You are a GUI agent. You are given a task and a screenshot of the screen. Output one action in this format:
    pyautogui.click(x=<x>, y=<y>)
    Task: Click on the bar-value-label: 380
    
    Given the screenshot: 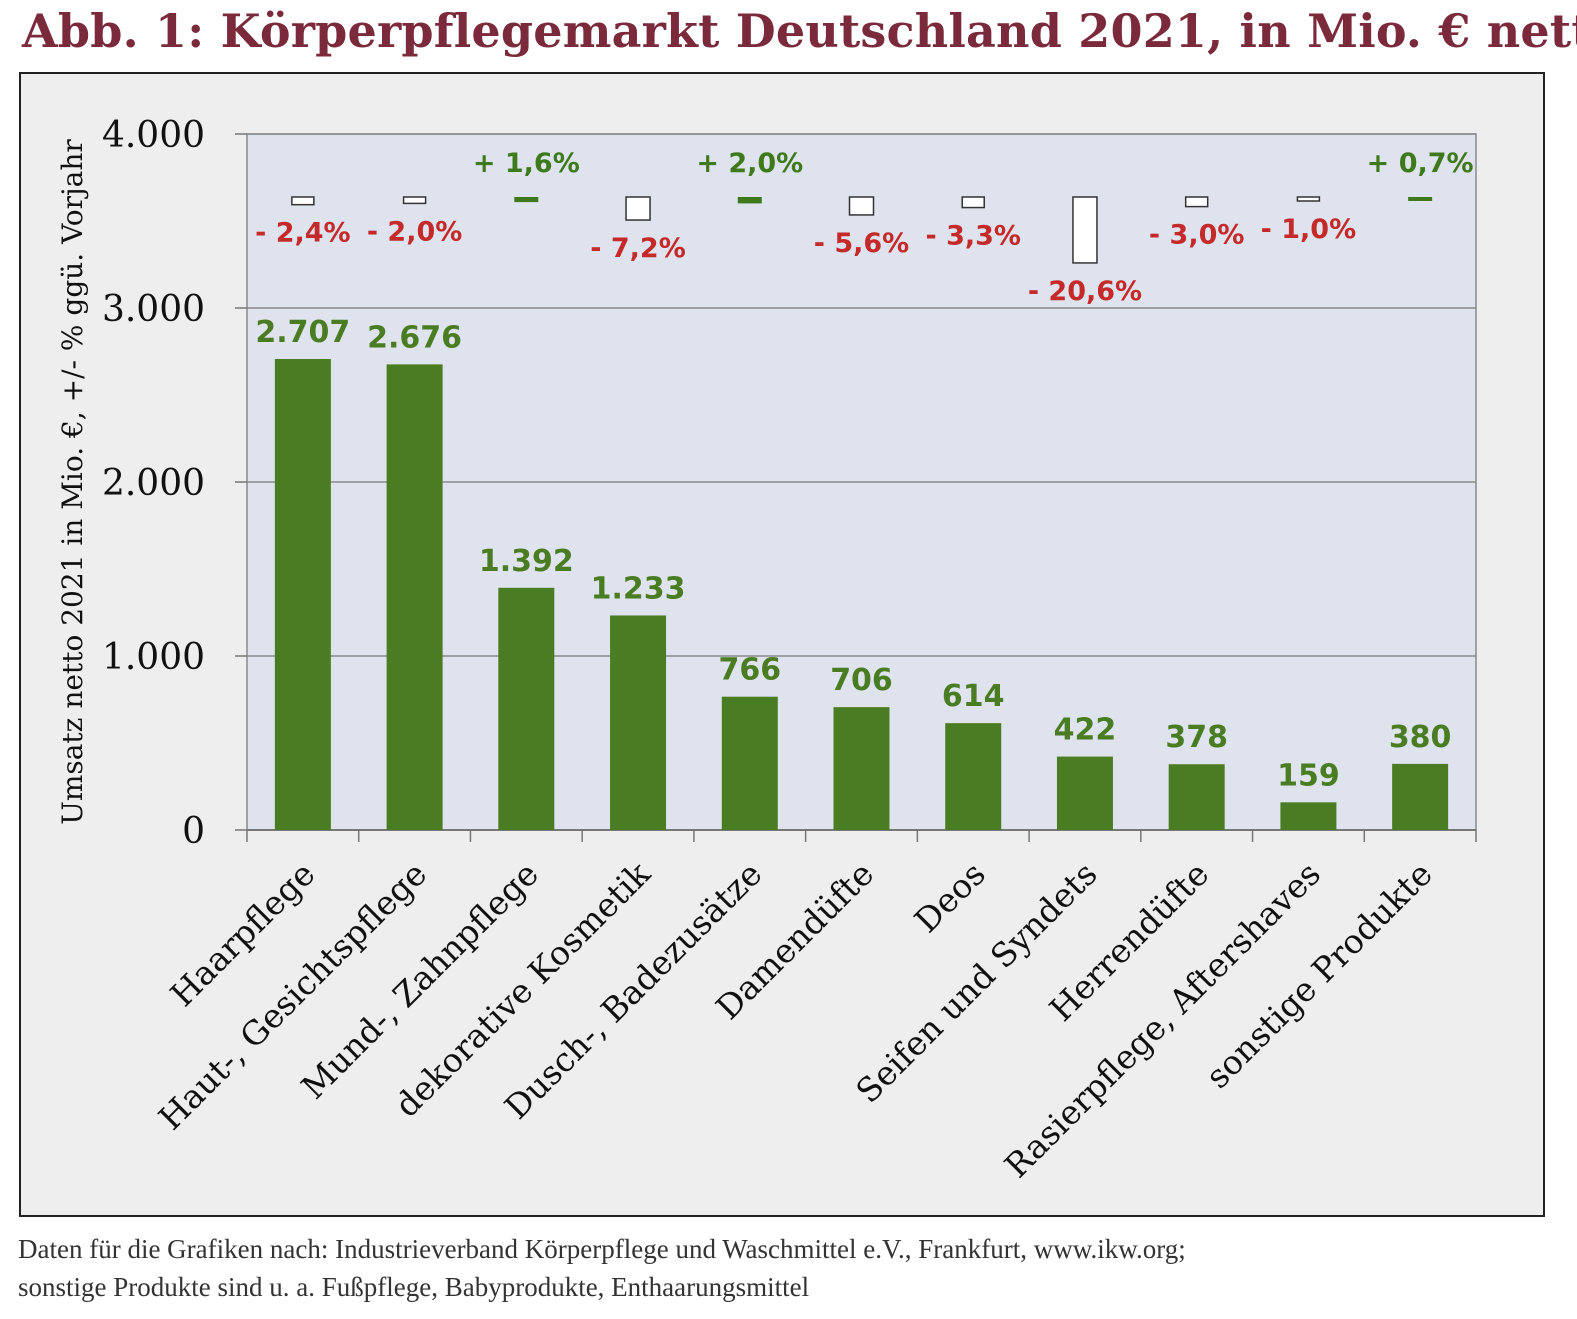 What is the action you would take?
    pyautogui.click(x=1420, y=737)
    